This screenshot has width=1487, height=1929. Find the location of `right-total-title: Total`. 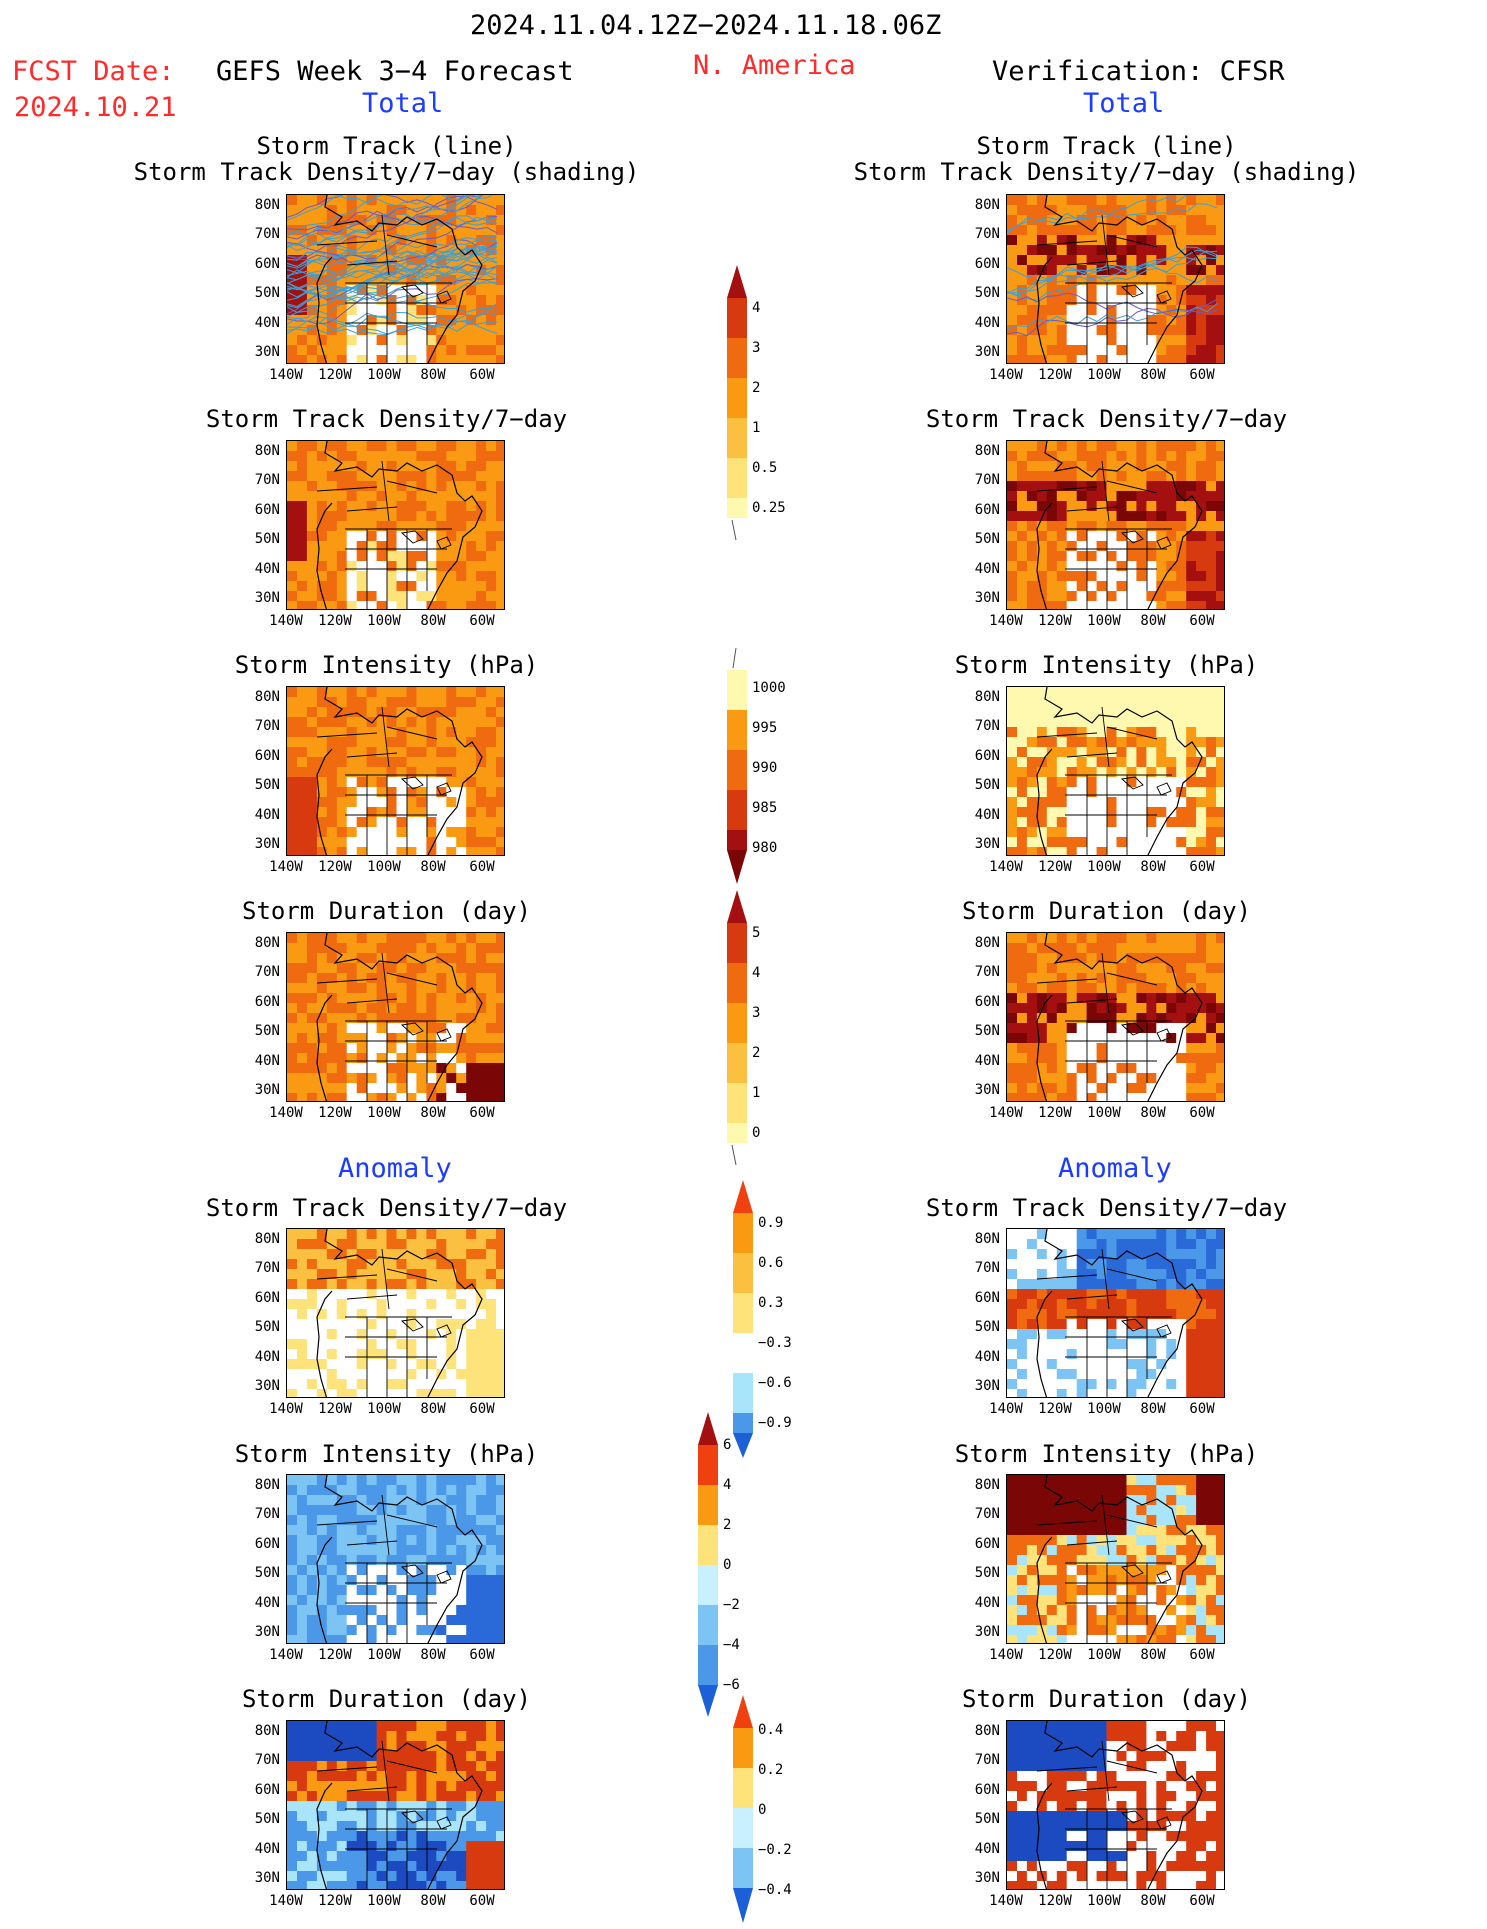

right-total-title: Total is located at coordinates (1124, 103).